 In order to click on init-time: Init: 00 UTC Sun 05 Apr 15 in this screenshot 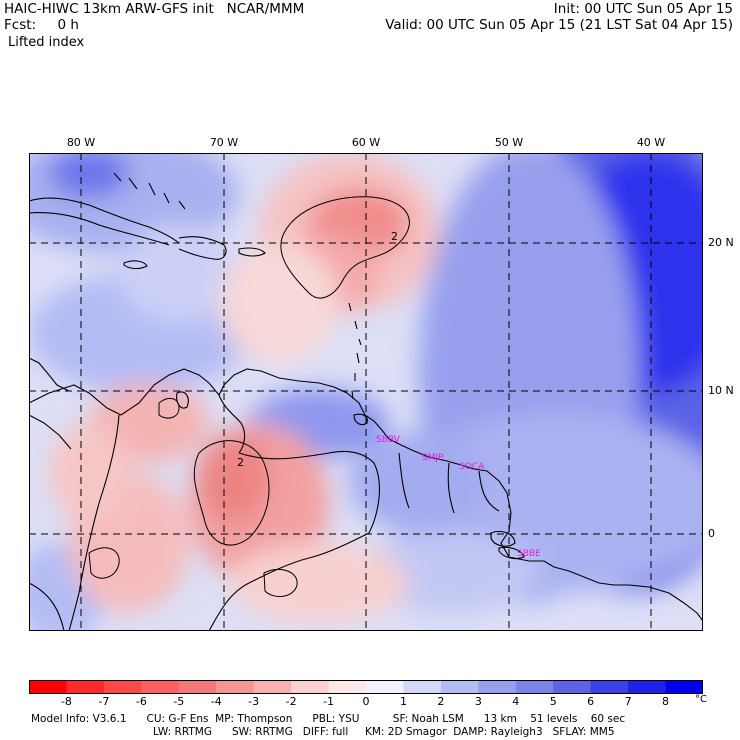, I will do `click(643, 9)`.